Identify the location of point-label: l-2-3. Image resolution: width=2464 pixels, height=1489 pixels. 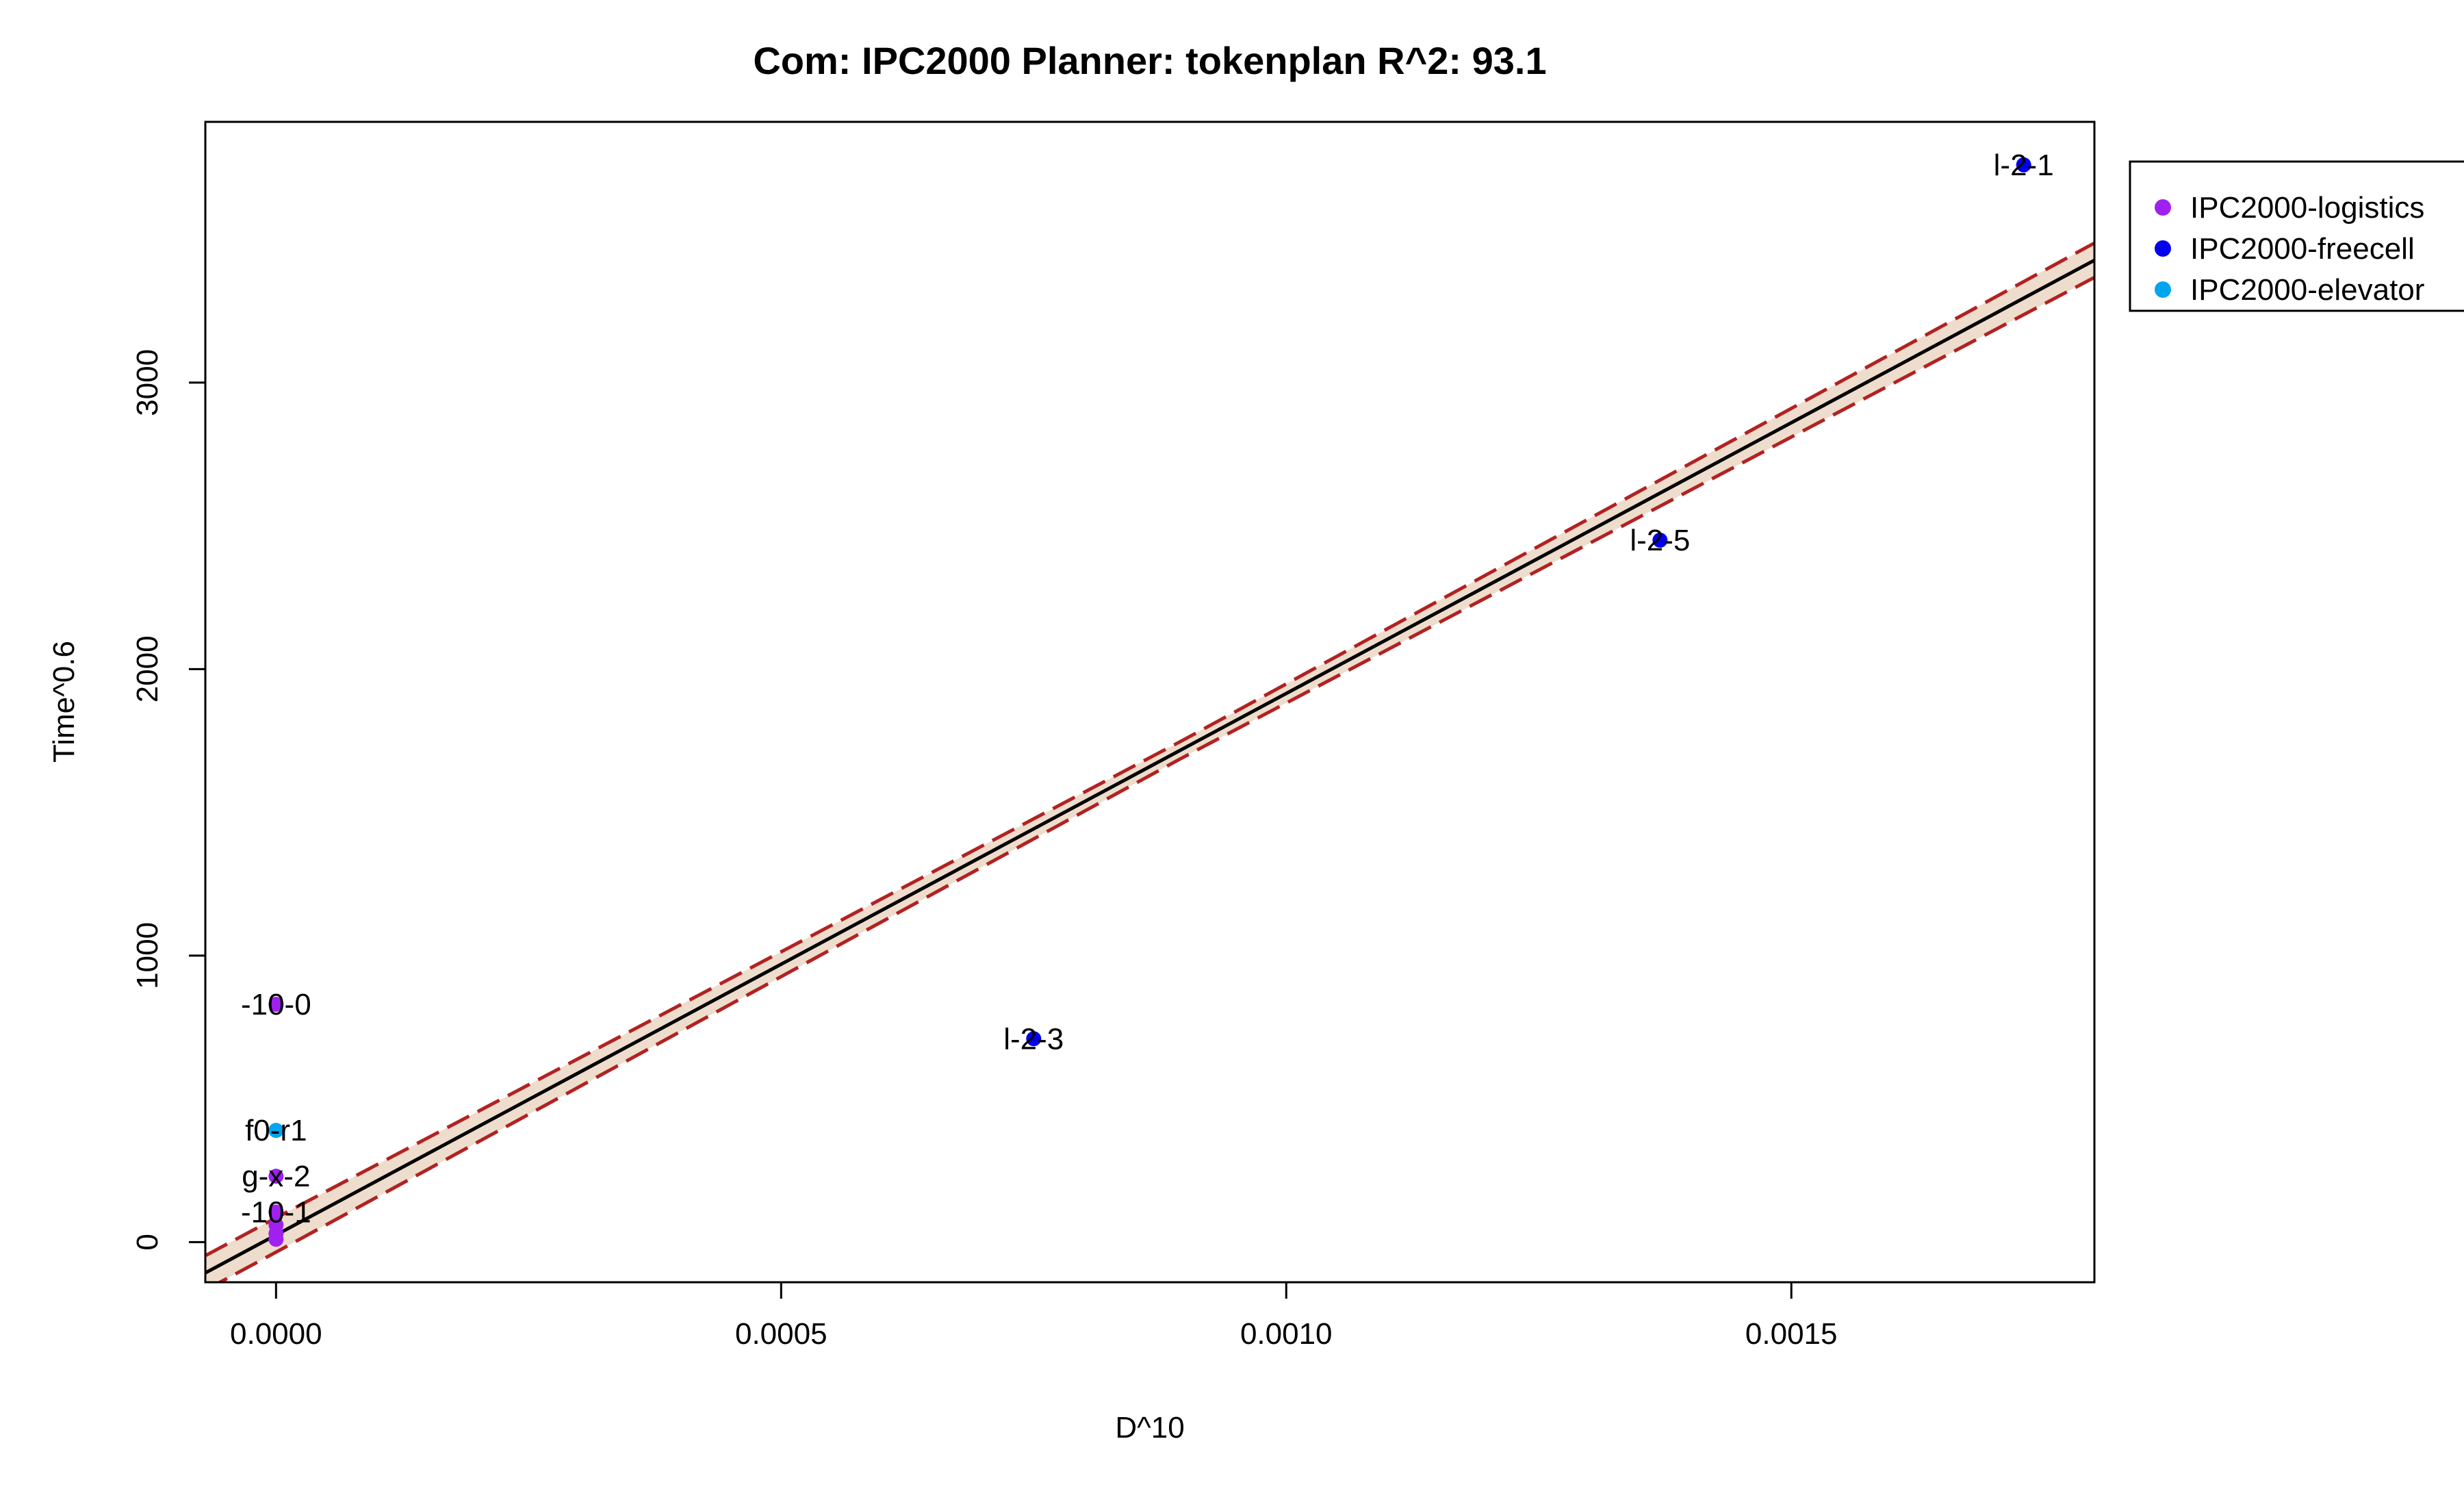
(1033, 1039).